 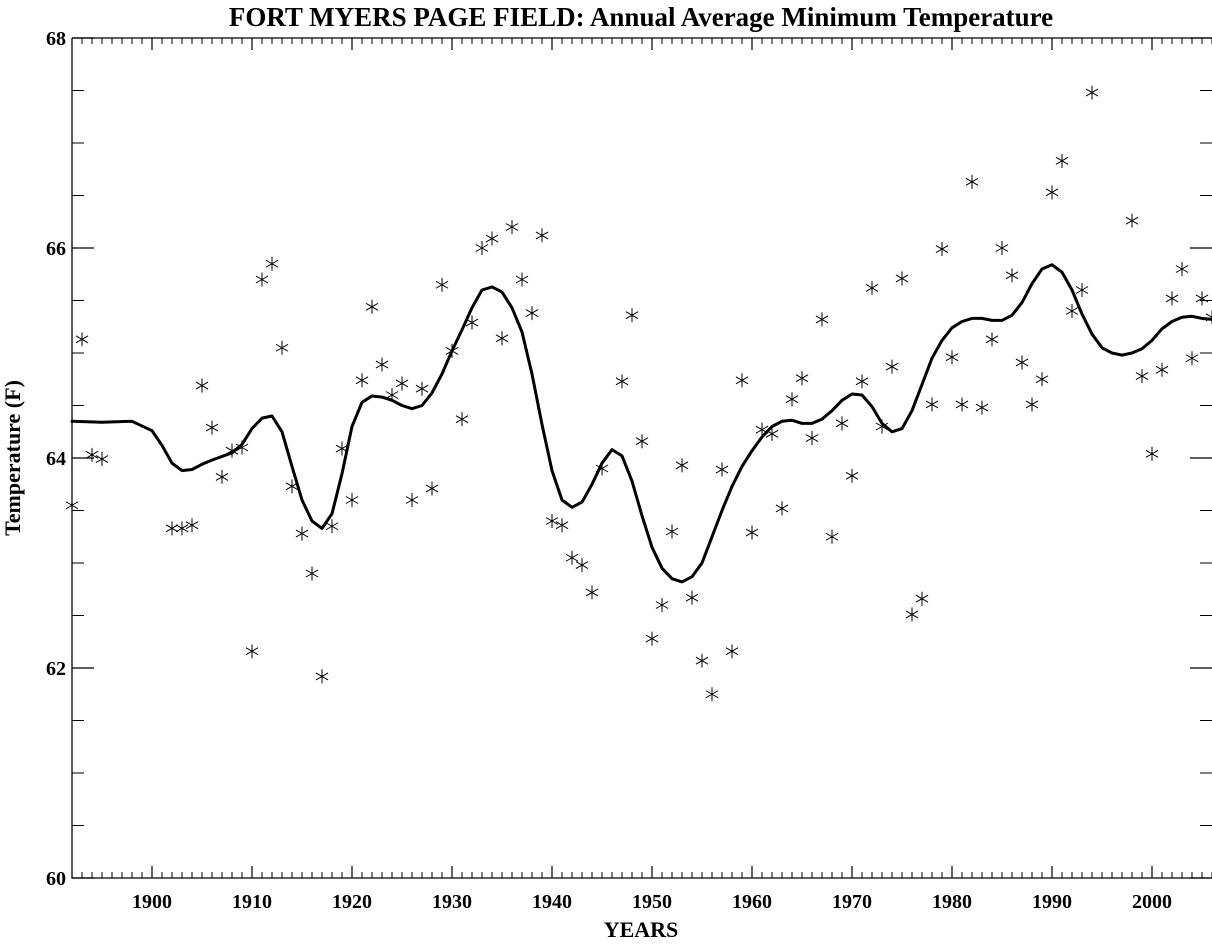 What do you see at coordinates (652, 902) in the screenshot?
I see `x-tick-label: 1950` at bounding box center [652, 902].